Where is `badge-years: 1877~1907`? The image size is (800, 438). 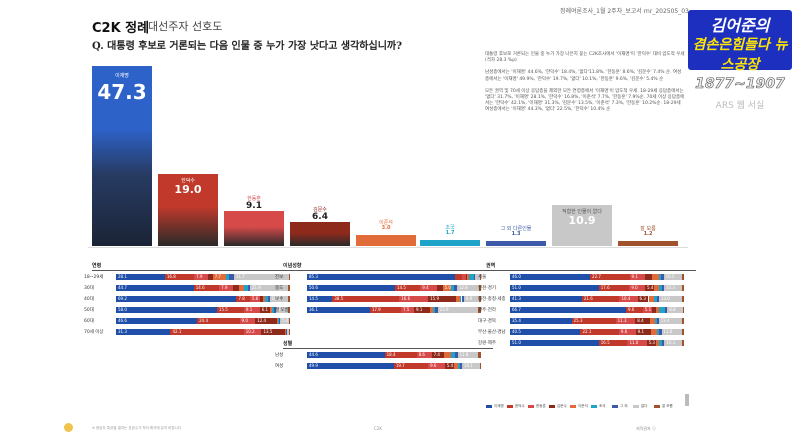 badge-years: 1877~1907 is located at coordinates (740, 84).